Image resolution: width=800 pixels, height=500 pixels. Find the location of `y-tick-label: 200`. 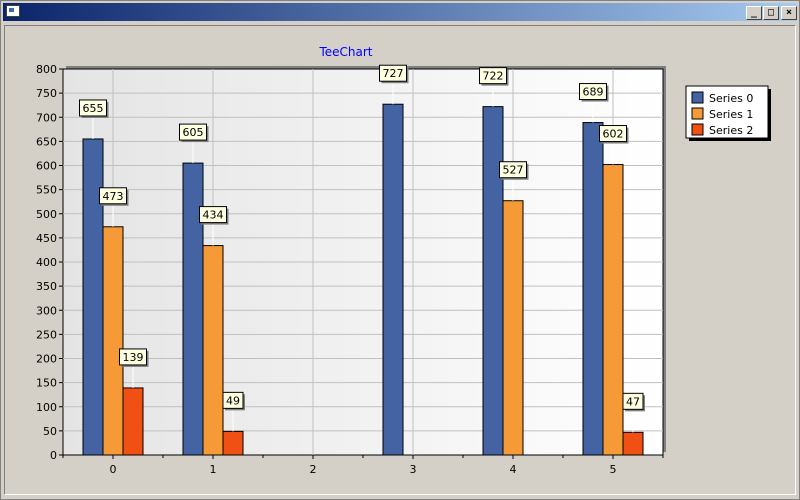

y-tick-label: 200 is located at coordinates (46, 359).